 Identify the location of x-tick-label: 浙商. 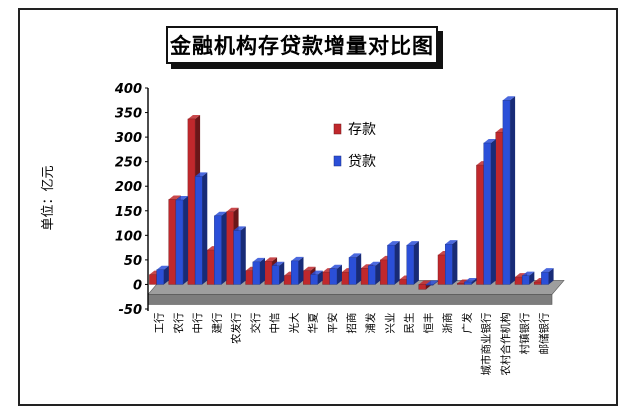
(447, 322).